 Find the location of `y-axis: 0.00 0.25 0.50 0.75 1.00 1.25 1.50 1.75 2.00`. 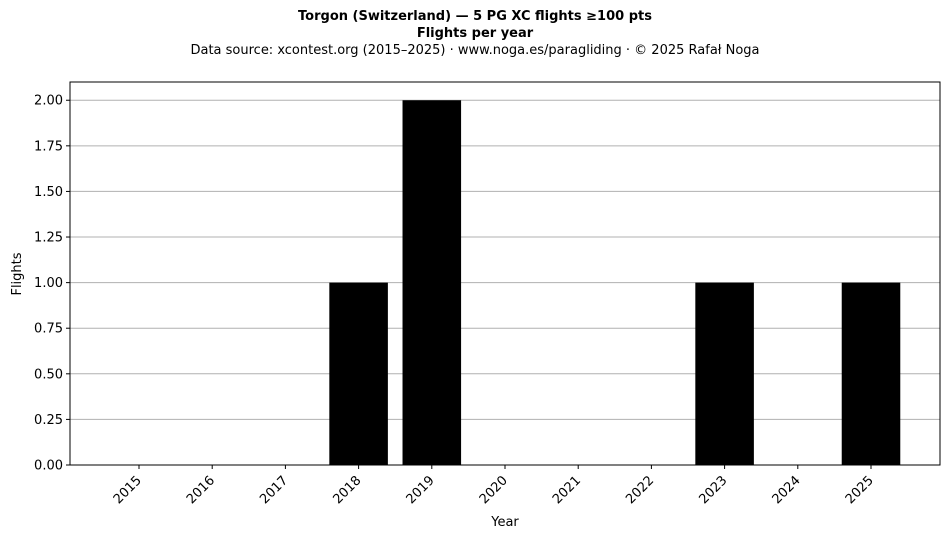

y-axis: 0.00 0.25 0.50 0.75 1.00 1.25 1.50 1.75 2.00 is located at coordinates (52, 284).